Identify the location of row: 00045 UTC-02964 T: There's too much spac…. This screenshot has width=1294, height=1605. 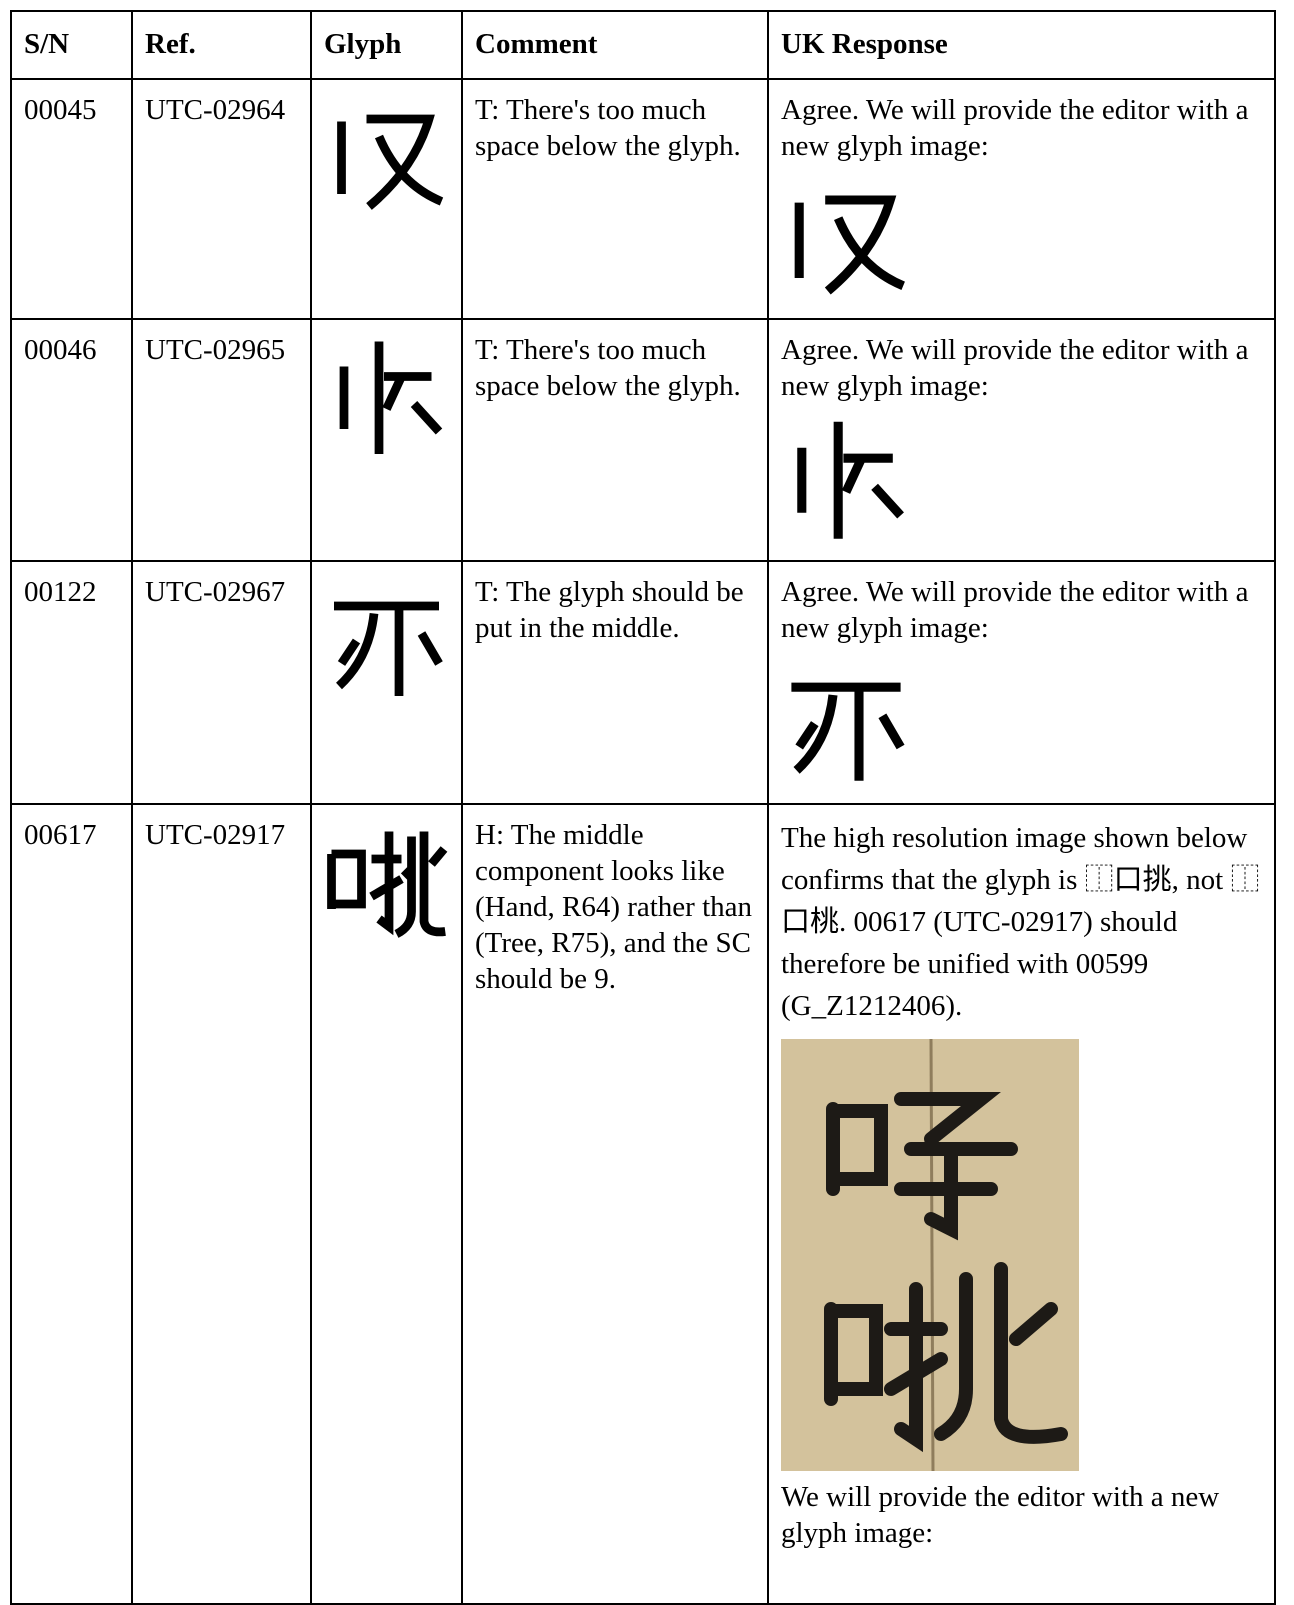
(643, 199).